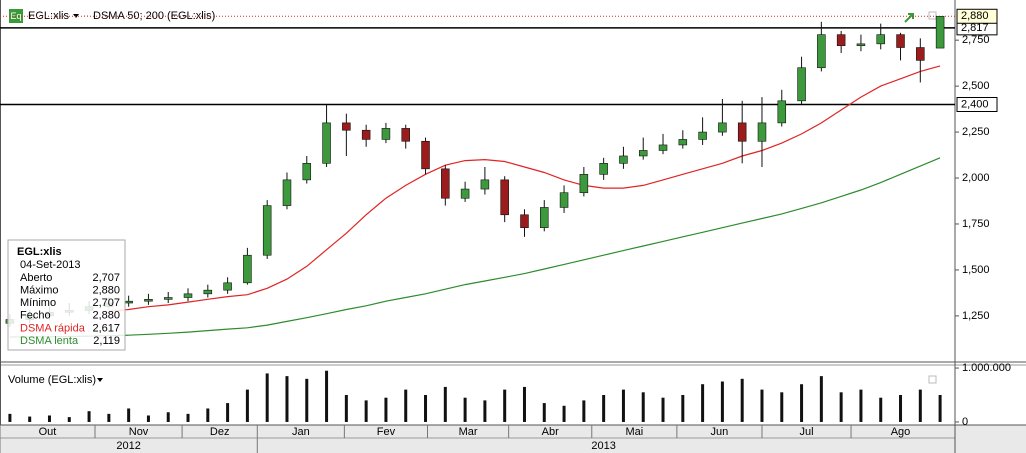  I want to click on info-series-value: 2,617, so click(106, 328).